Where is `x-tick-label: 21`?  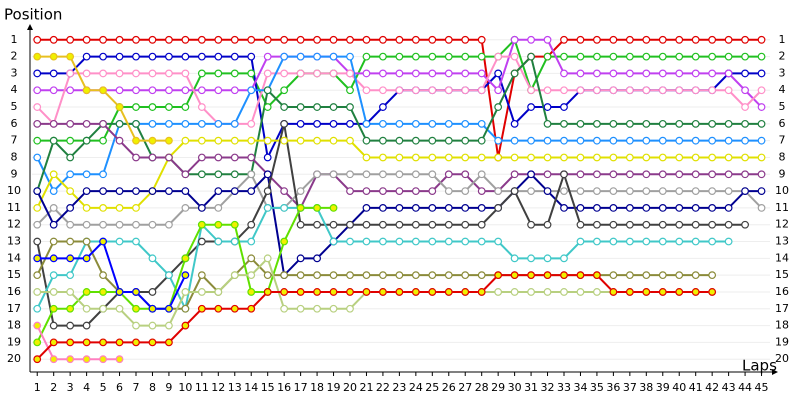
x-tick-label: 21 is located at coordinates (366, 387).